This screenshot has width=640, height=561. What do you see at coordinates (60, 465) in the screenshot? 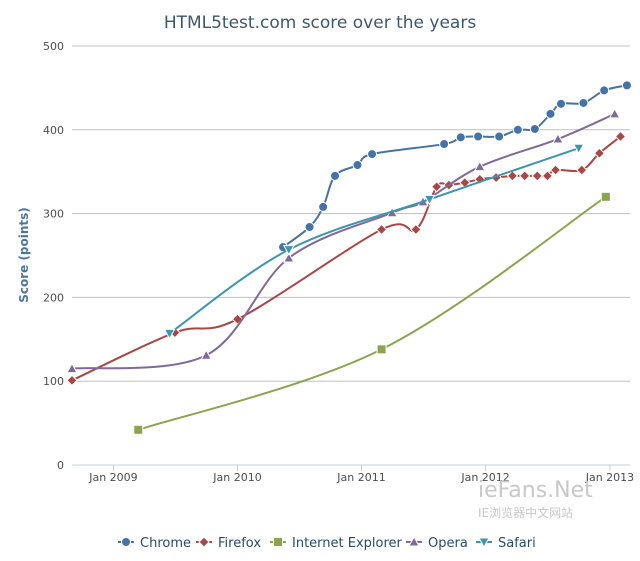
I see `y-tick-label: 0` at bounding box center [60, 465].